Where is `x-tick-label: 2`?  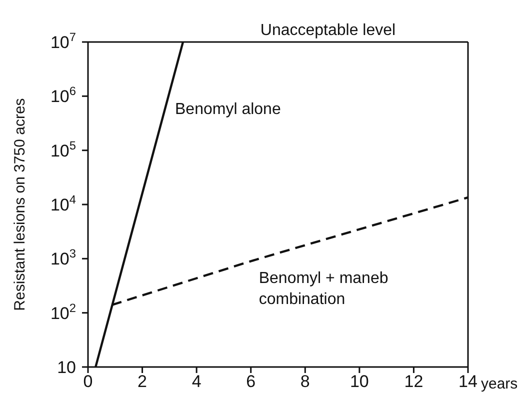
x-tick-label: 2 is located at coordinates (143, 382).